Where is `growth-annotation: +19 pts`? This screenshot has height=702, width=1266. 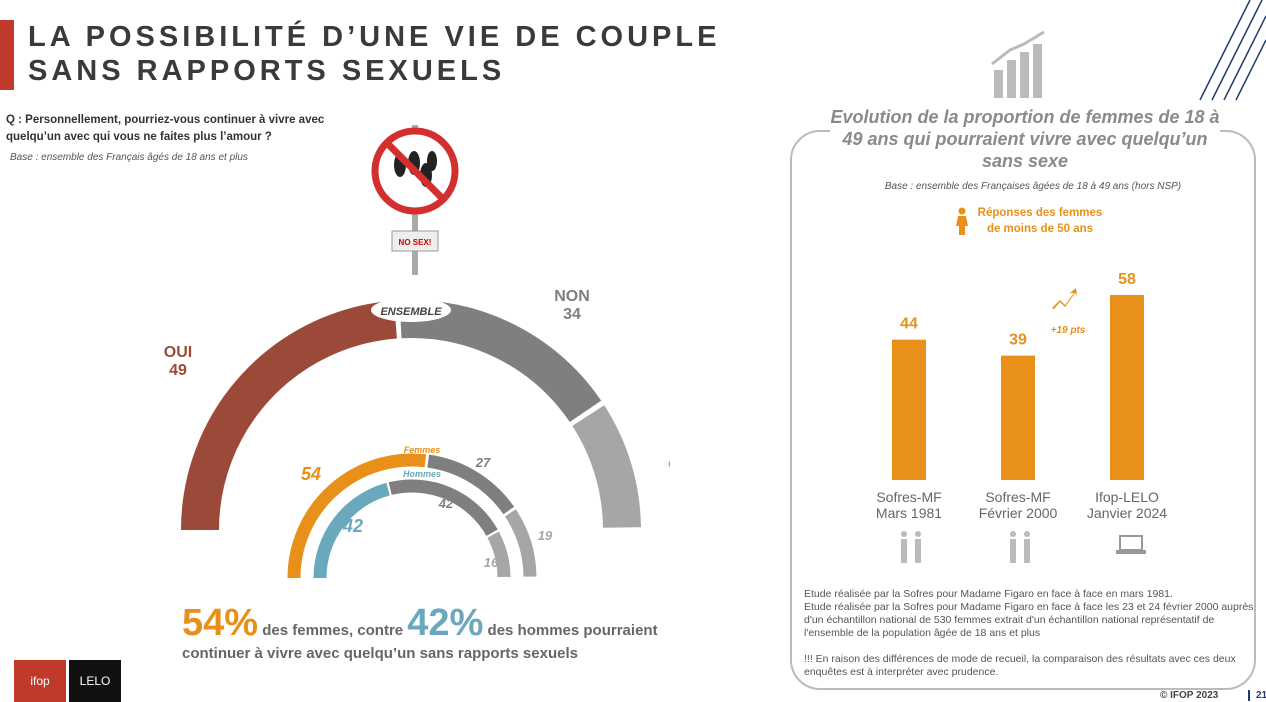
growth-annotation: +19 pts is located at coordinates (1068, 330).